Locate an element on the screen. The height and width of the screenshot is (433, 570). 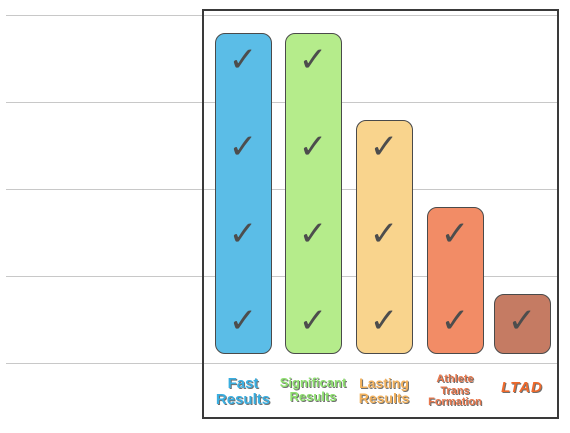
category-label-line: Significant is located at coordinates (313, 382).